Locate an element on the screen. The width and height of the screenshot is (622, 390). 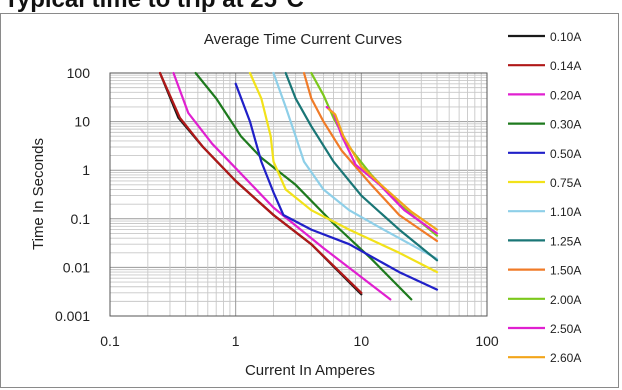
legend-label: 0.10A is located at coordinates (565, 37).